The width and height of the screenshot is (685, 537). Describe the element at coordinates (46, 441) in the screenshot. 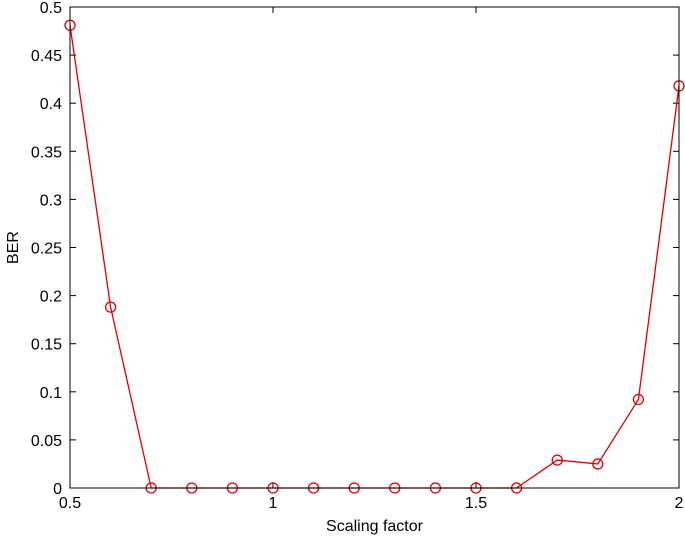

I see `y-tick-label: 0.05` at that location.